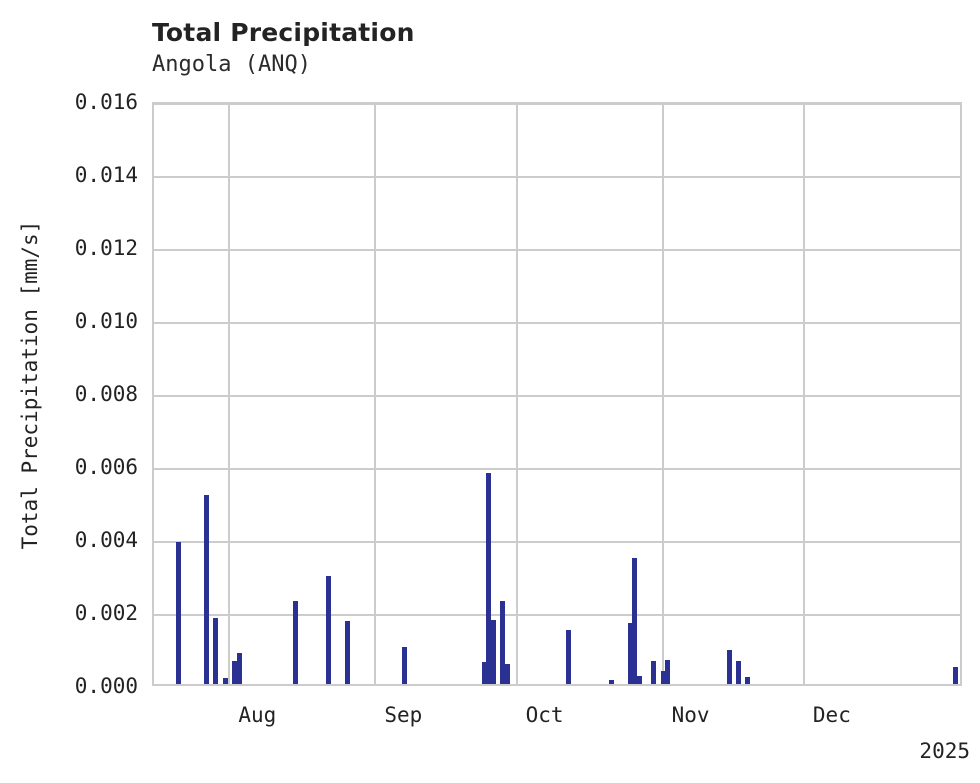 This screenshot has height=783, width=980. Describe the element at coordinates (544, 715) in the screenshot. I see `x-axis-tick-label: Oct` at that location.